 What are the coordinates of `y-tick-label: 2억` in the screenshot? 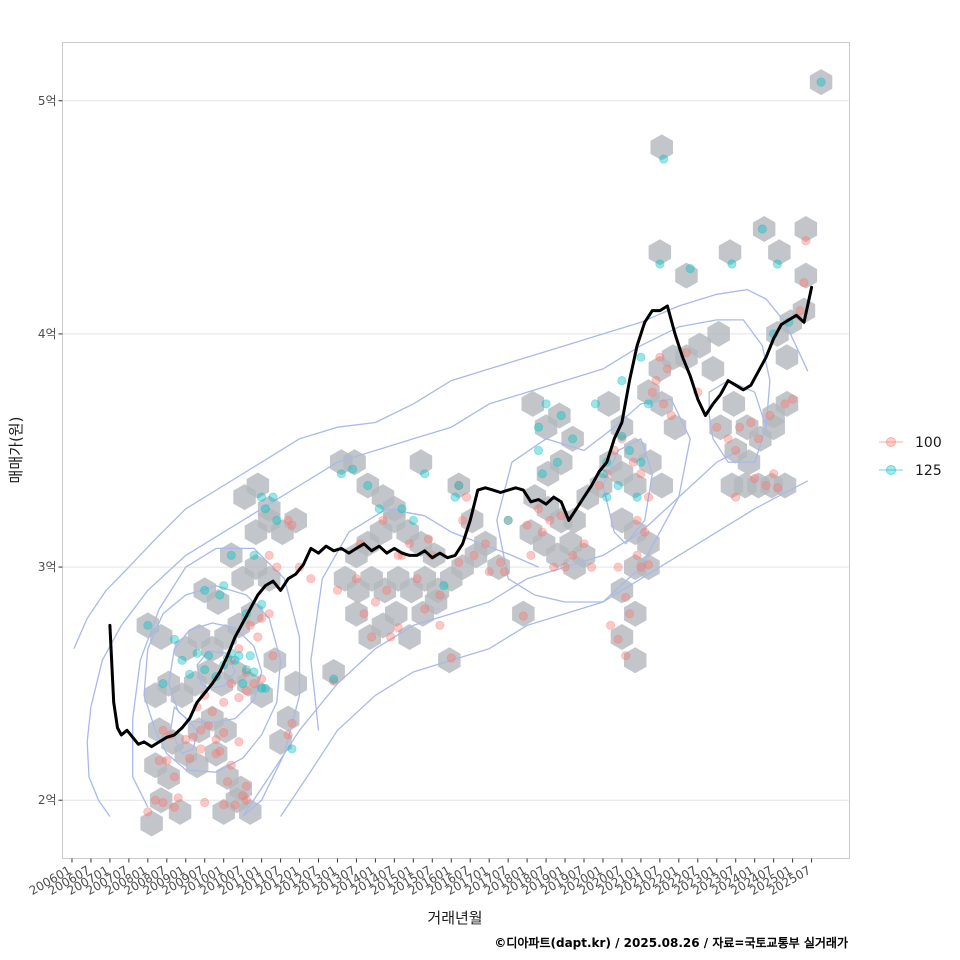 It's located at (47, 800).